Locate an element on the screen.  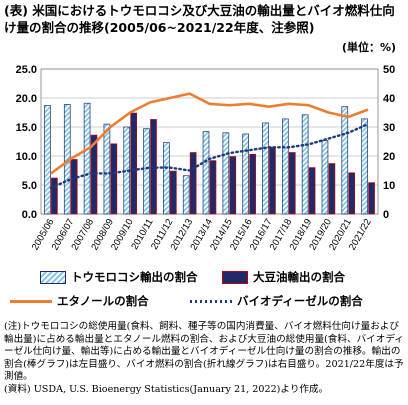
legend-label-ethanol: エタノールの割合 is located at coordinates (103, 301).